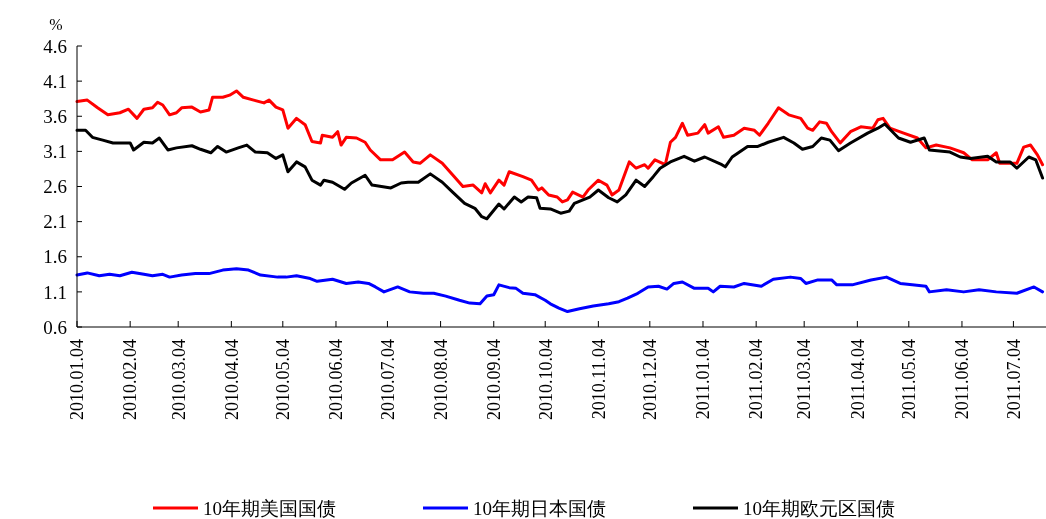 This screenshot has width=1046, height=519. I want to click on y-tick-label: 2.1, so click(55, 222).